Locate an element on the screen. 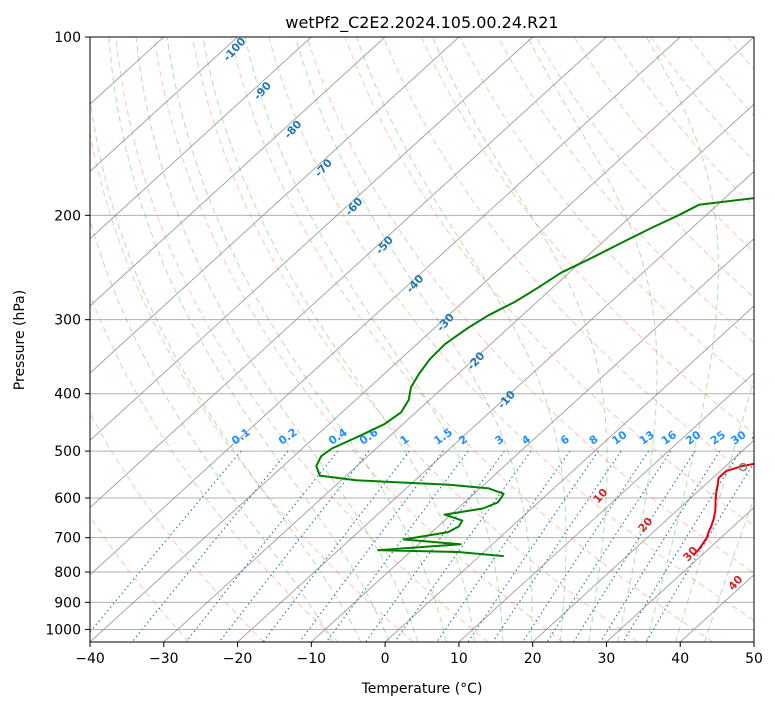 The height and width of the screenshot is (708, 775). dry-adiabat-label: -20 is located at coordinates (476, 361).